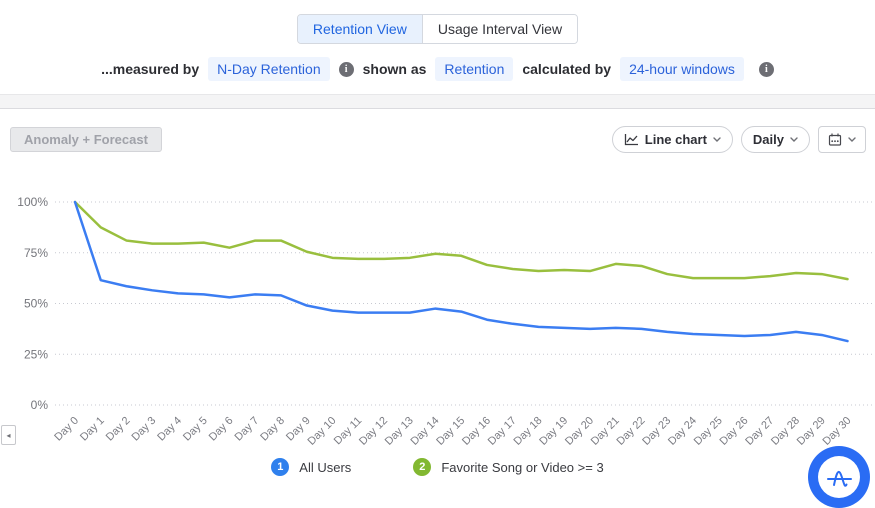 The height and width of the screenshot is (508, 875). I want to click on svg-text: 0%, so click(40, 405).